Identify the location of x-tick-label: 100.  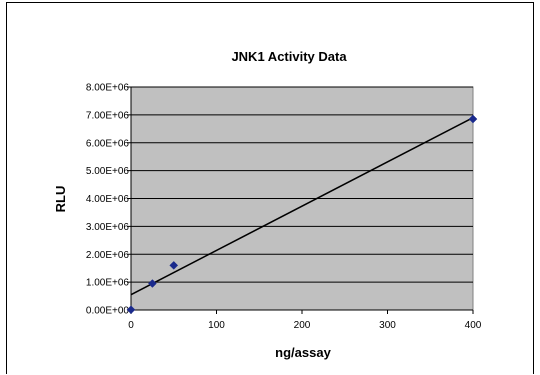
(216, 325).